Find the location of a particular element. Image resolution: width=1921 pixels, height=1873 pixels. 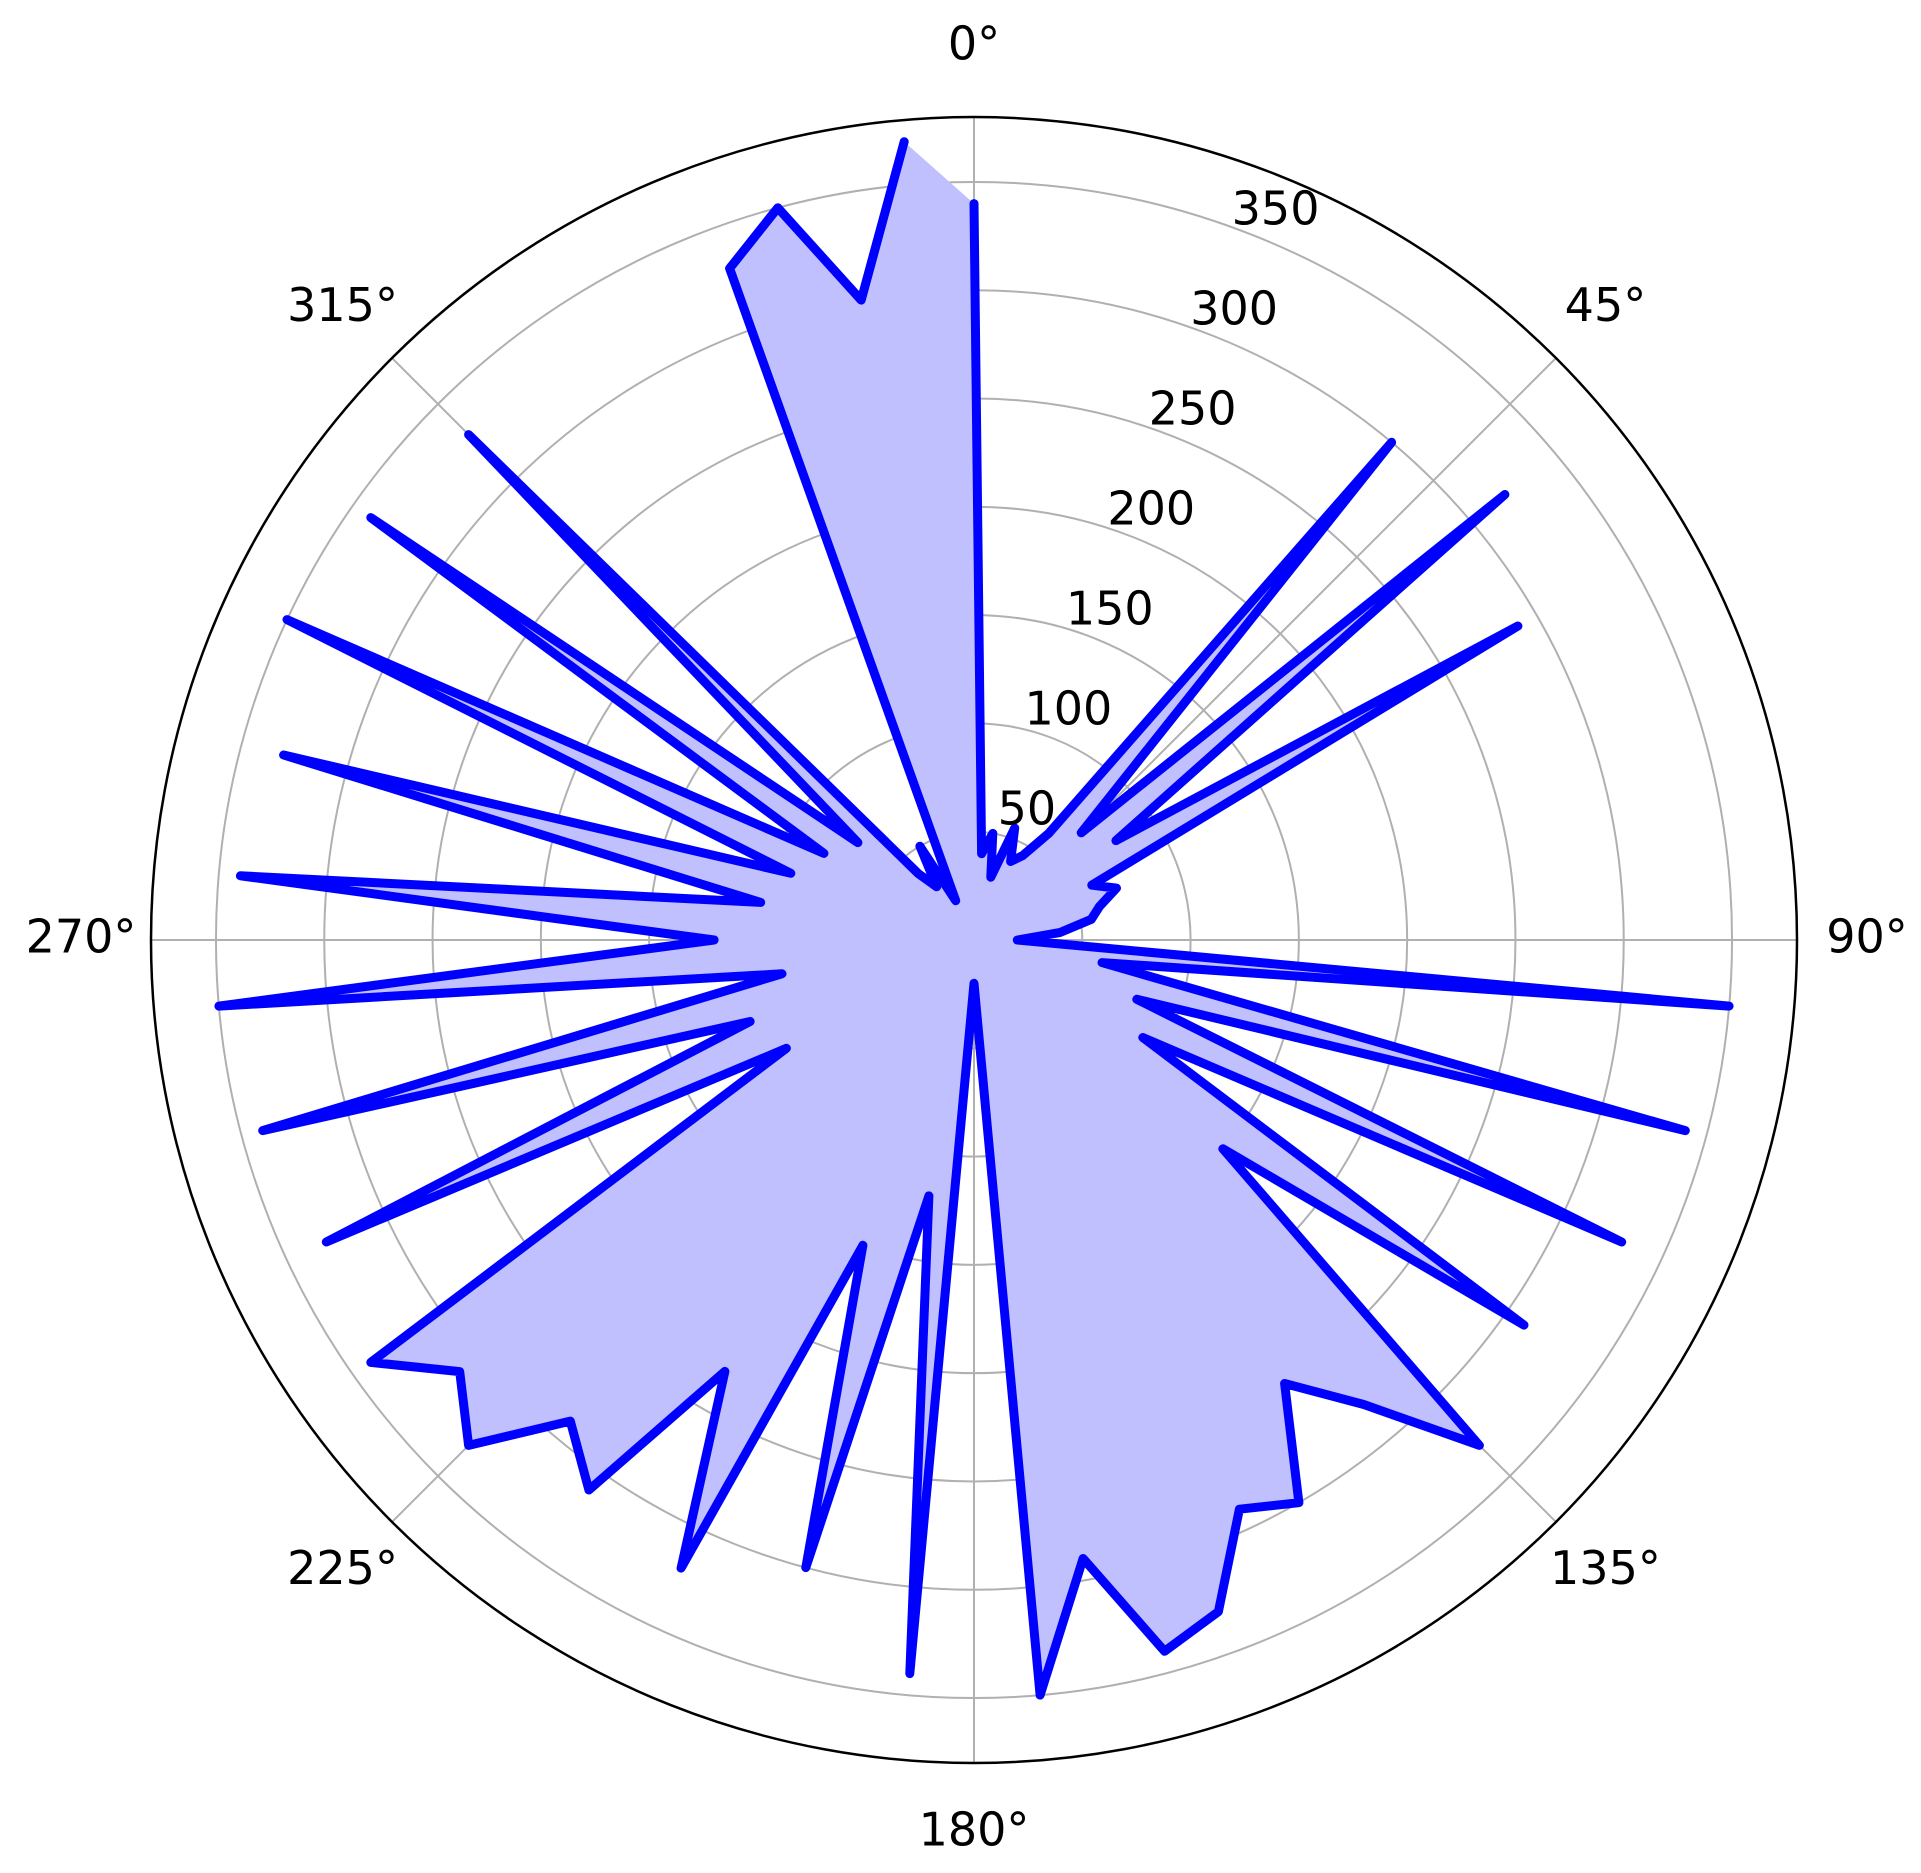

theta-tick-label: 135° is located at coordinates (1605, 1568).